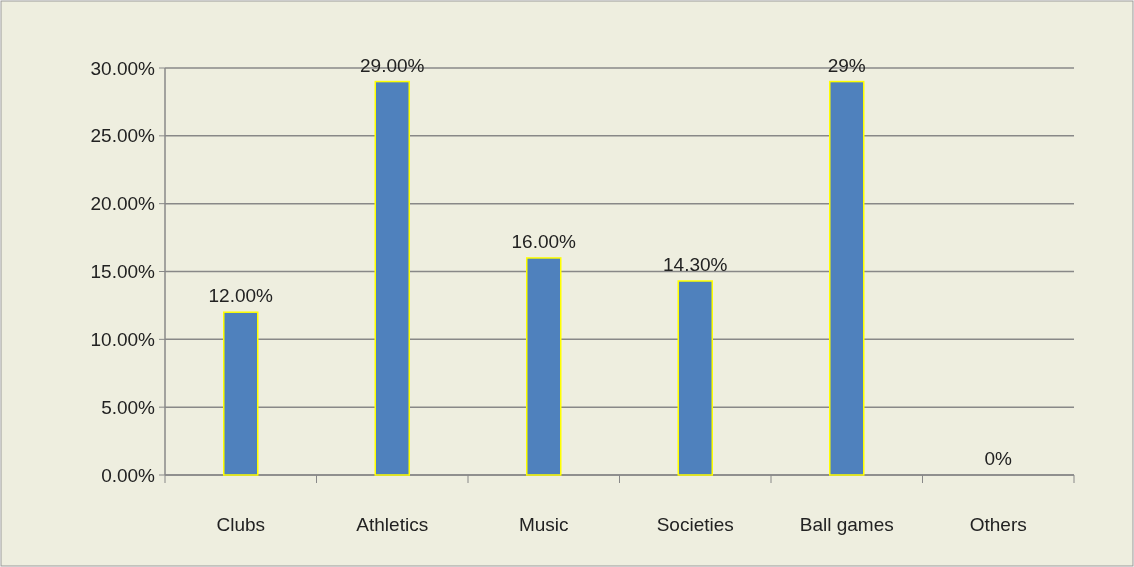  What do you see at coordinates (544, 241) in the screenshot?
I see `data-label: 16.00%` at bounding box center [544, 241].